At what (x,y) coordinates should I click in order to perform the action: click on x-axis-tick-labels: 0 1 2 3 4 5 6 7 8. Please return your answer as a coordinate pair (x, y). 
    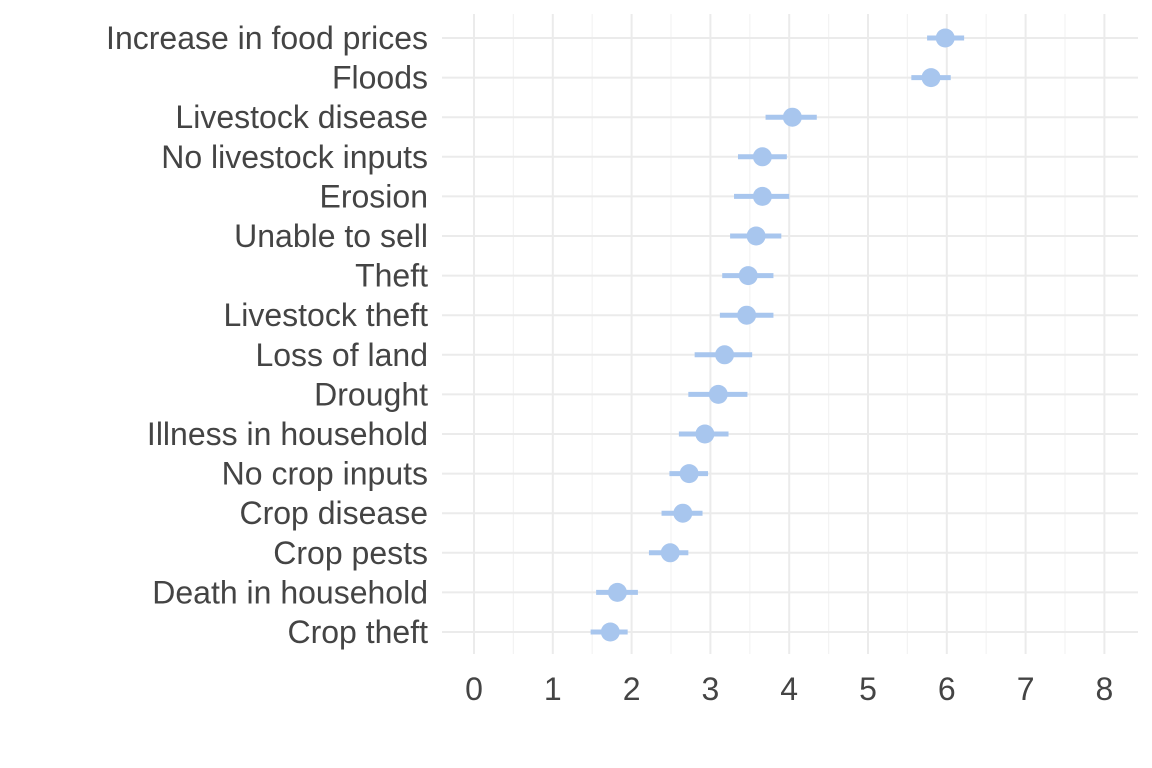
    Looking at the image, I should click on (789, 689).